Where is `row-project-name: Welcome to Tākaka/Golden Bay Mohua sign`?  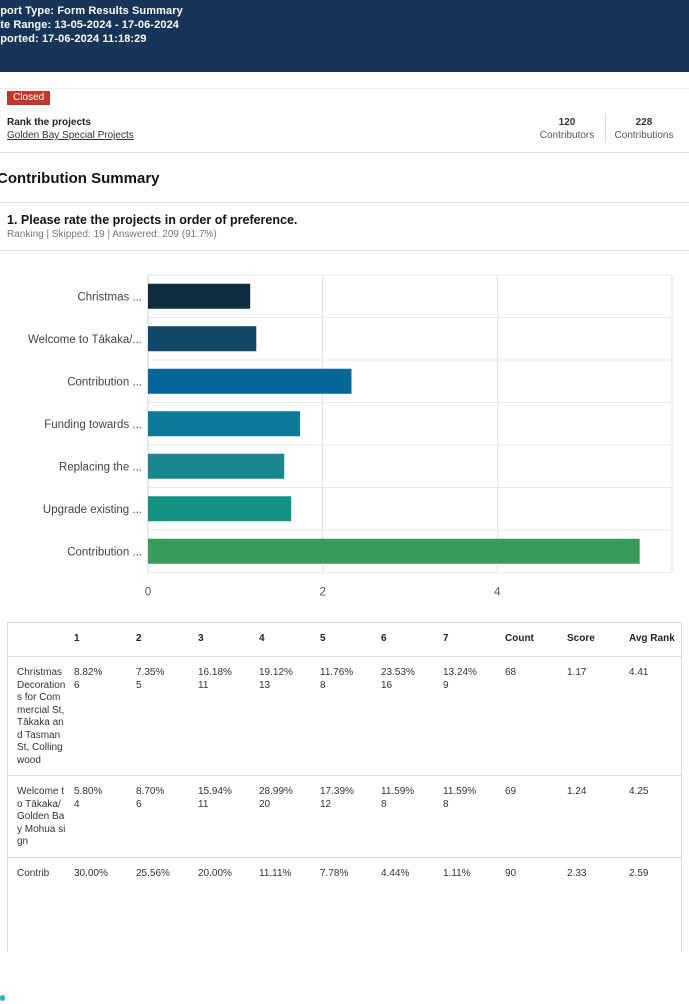 row-project-name: Welcome to Tākaka/Golden Bay Mohua sign is located at coordinates (41, 816).